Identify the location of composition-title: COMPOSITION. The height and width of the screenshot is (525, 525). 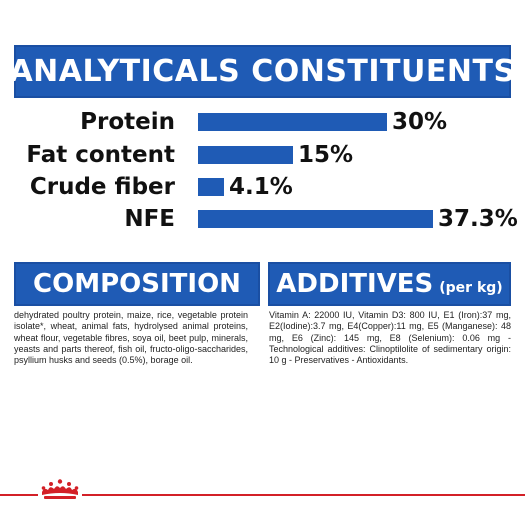
(137, 284).